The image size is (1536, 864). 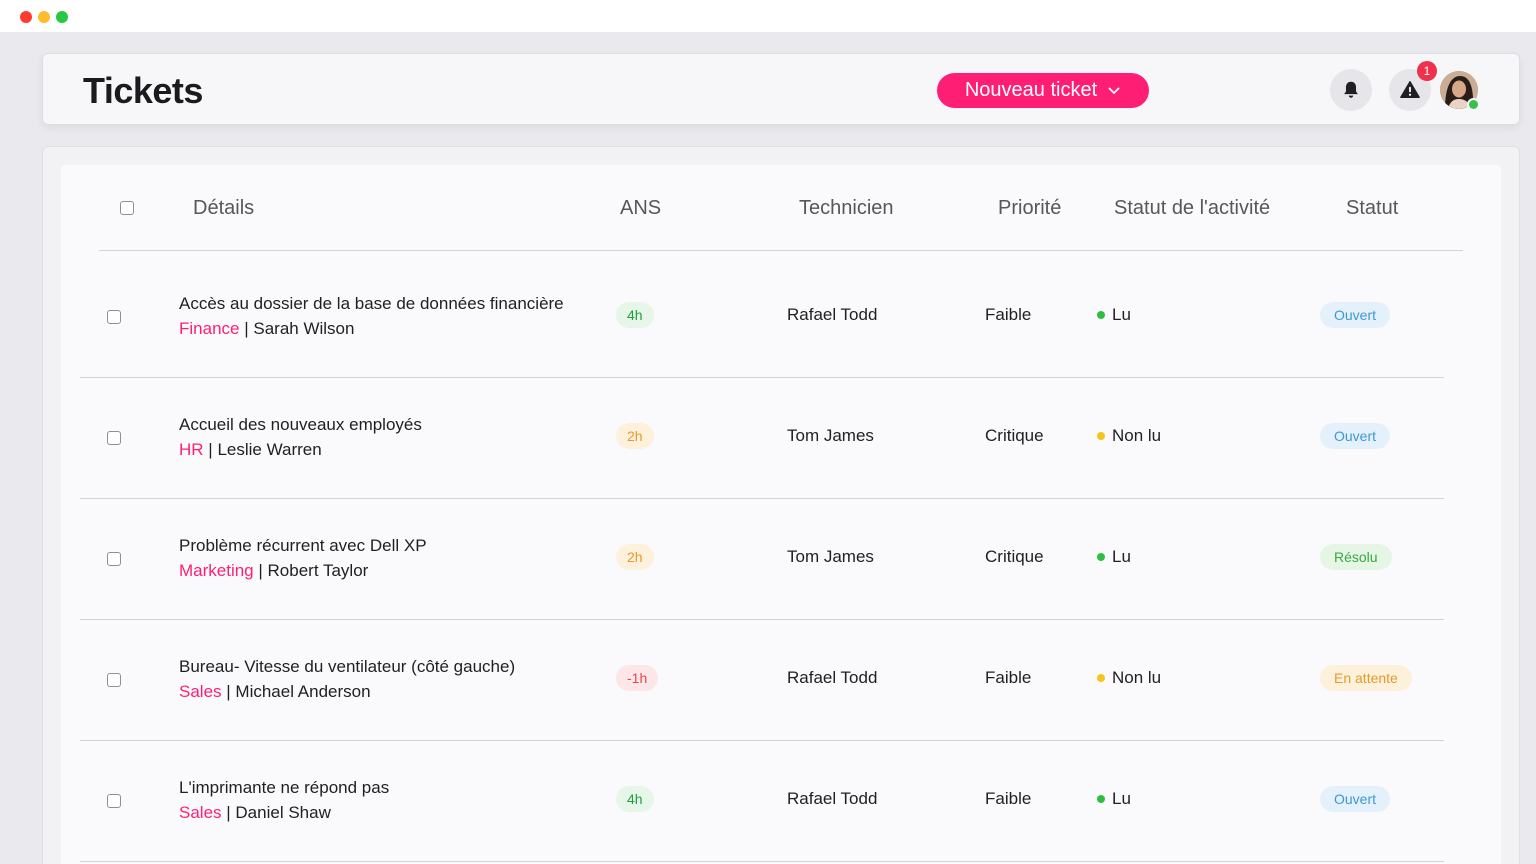 I want to click on page-title: Tickets, so click(x=143, y=90).